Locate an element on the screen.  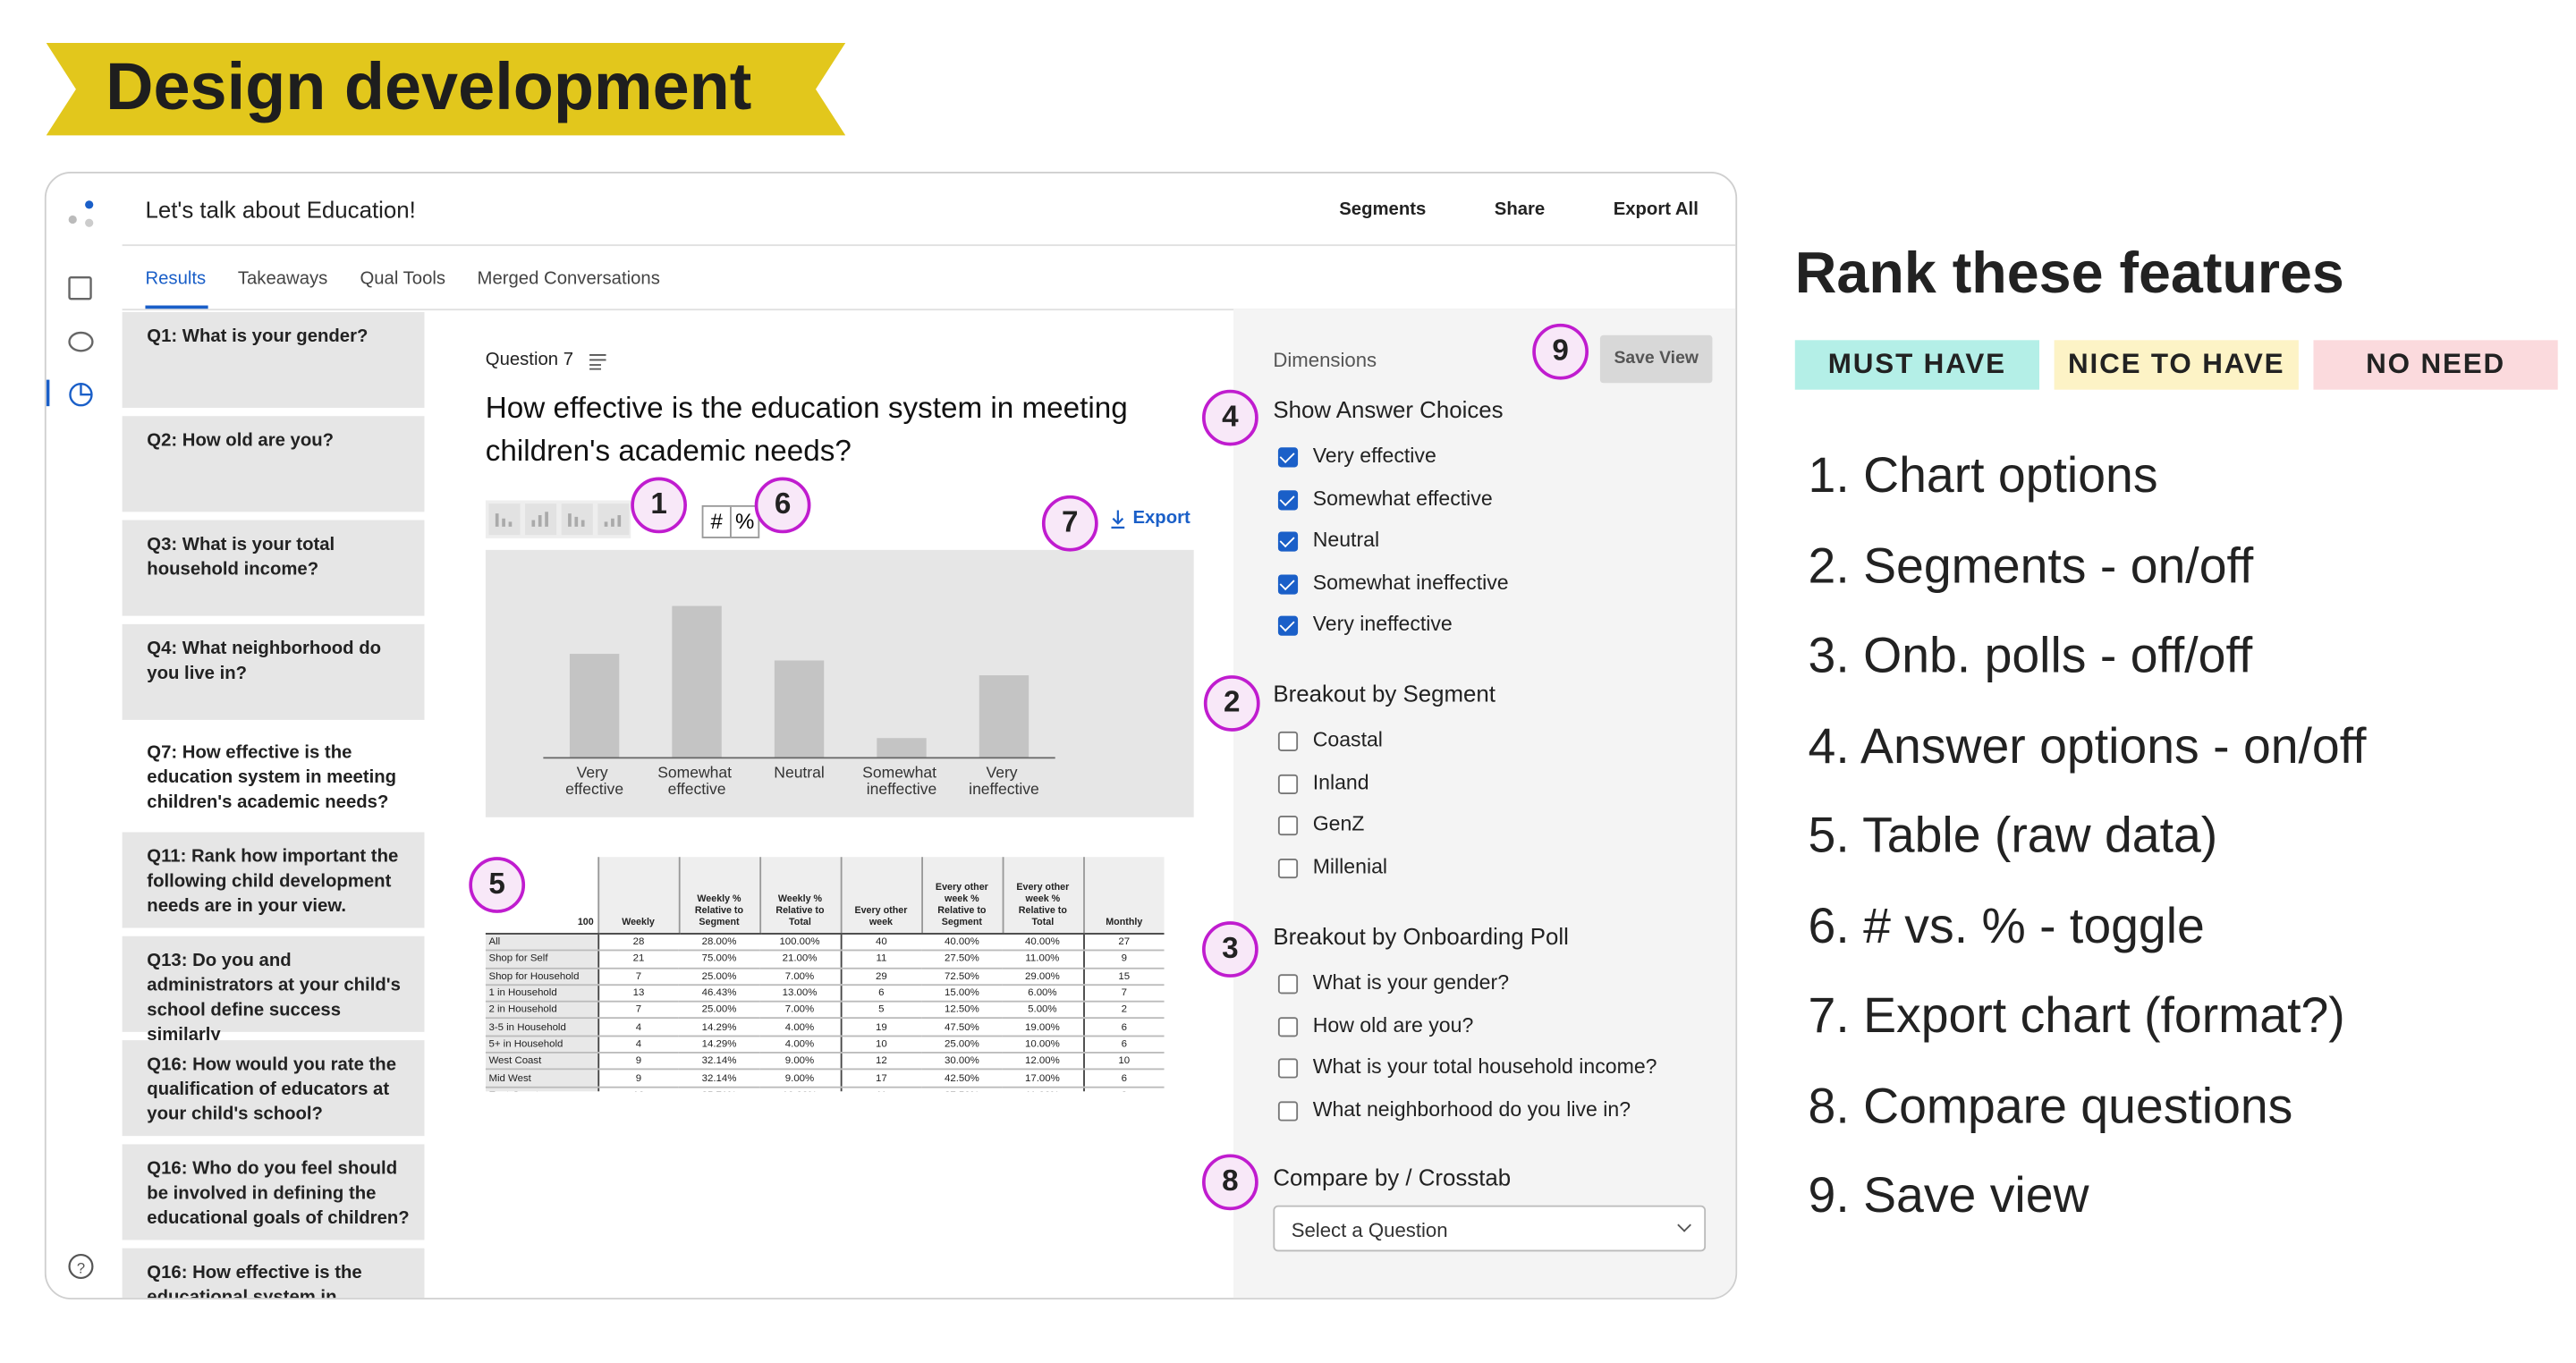
table-row: Mid West 9 32.14% 9.00% 17 42.50% 17.00% 6 is located at coordinates (825, 1079).